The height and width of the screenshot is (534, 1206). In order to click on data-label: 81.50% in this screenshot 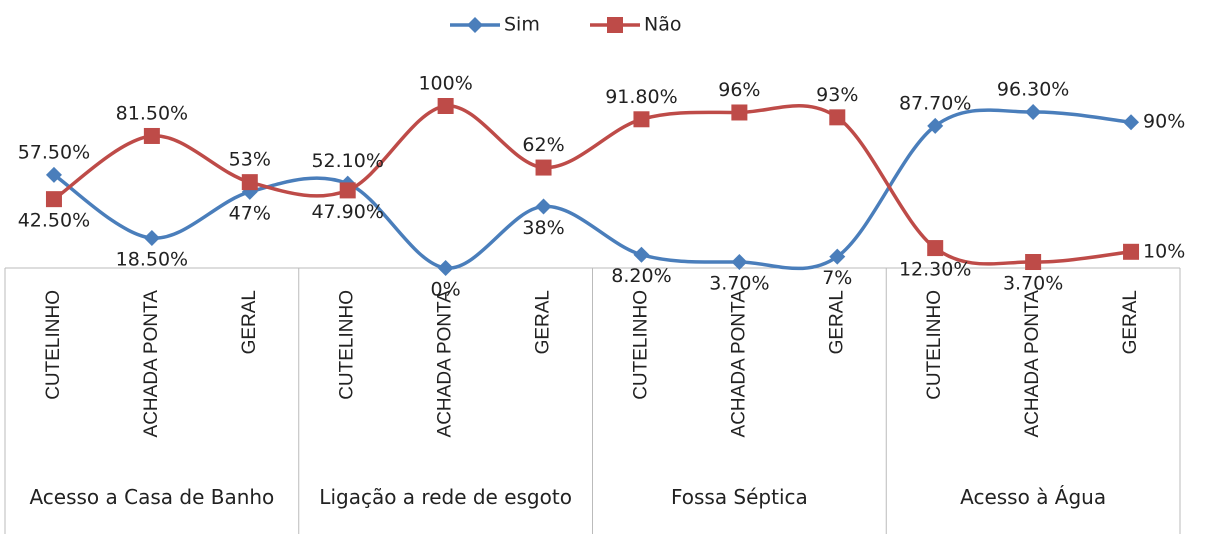, I will do `click(152, 113)`.